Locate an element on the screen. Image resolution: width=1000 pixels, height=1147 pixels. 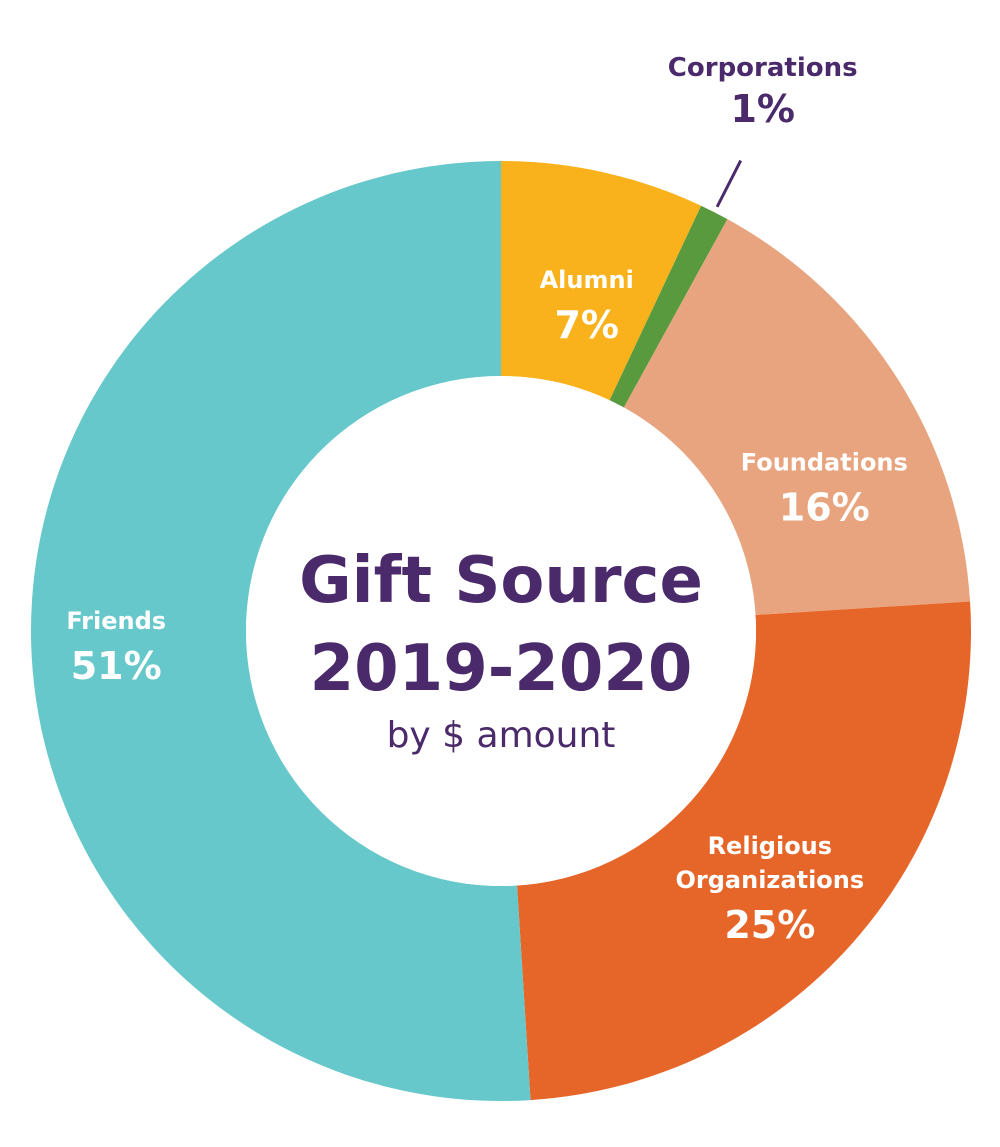
slice-value-friends: 51% is located at coordinates (116, 666).